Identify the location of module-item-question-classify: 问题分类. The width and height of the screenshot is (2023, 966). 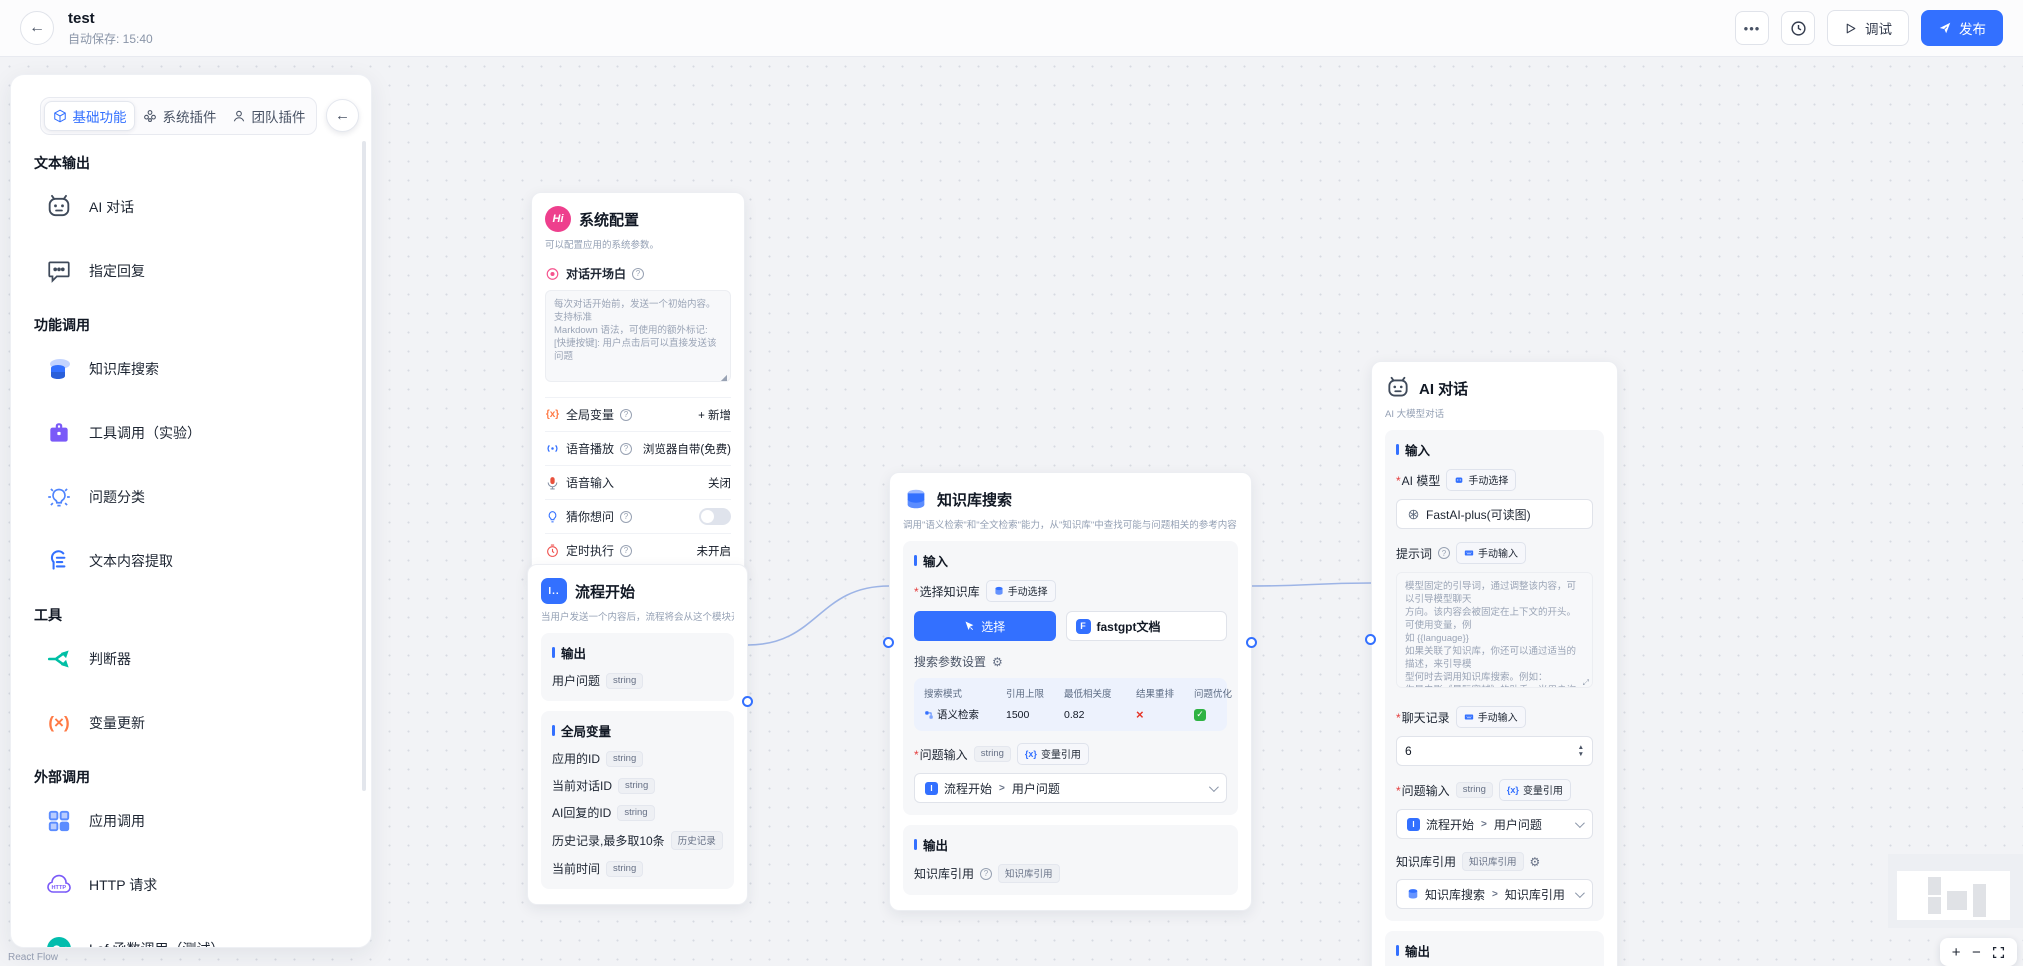
(191, 497).